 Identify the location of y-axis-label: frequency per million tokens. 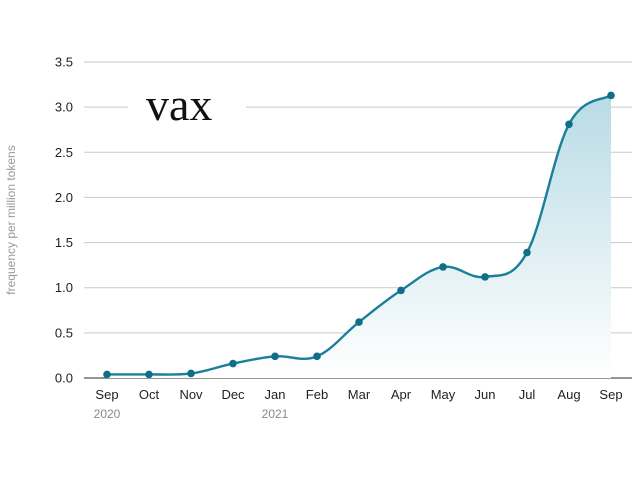
(11, 219).